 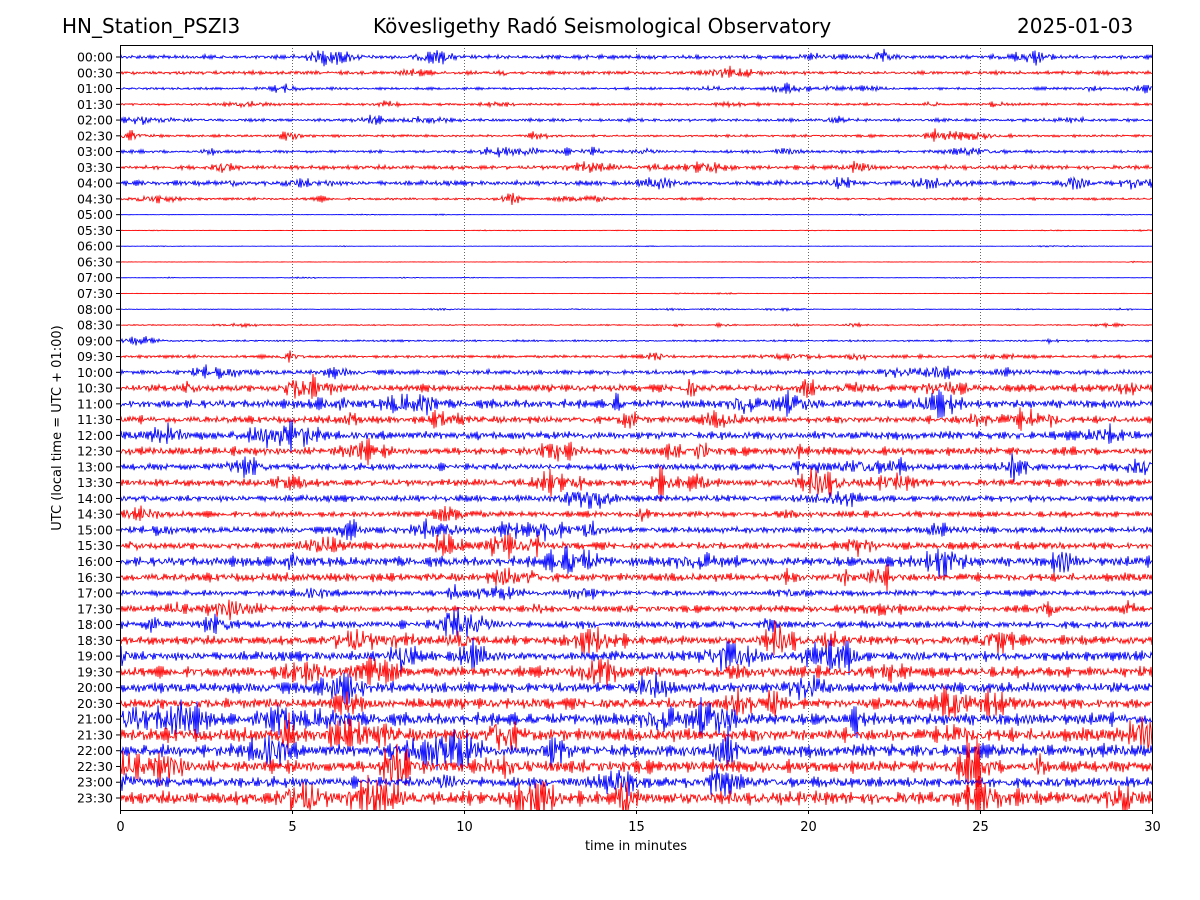 I want to click on y-tick-label: 16:00, so click(x=95, y=561).